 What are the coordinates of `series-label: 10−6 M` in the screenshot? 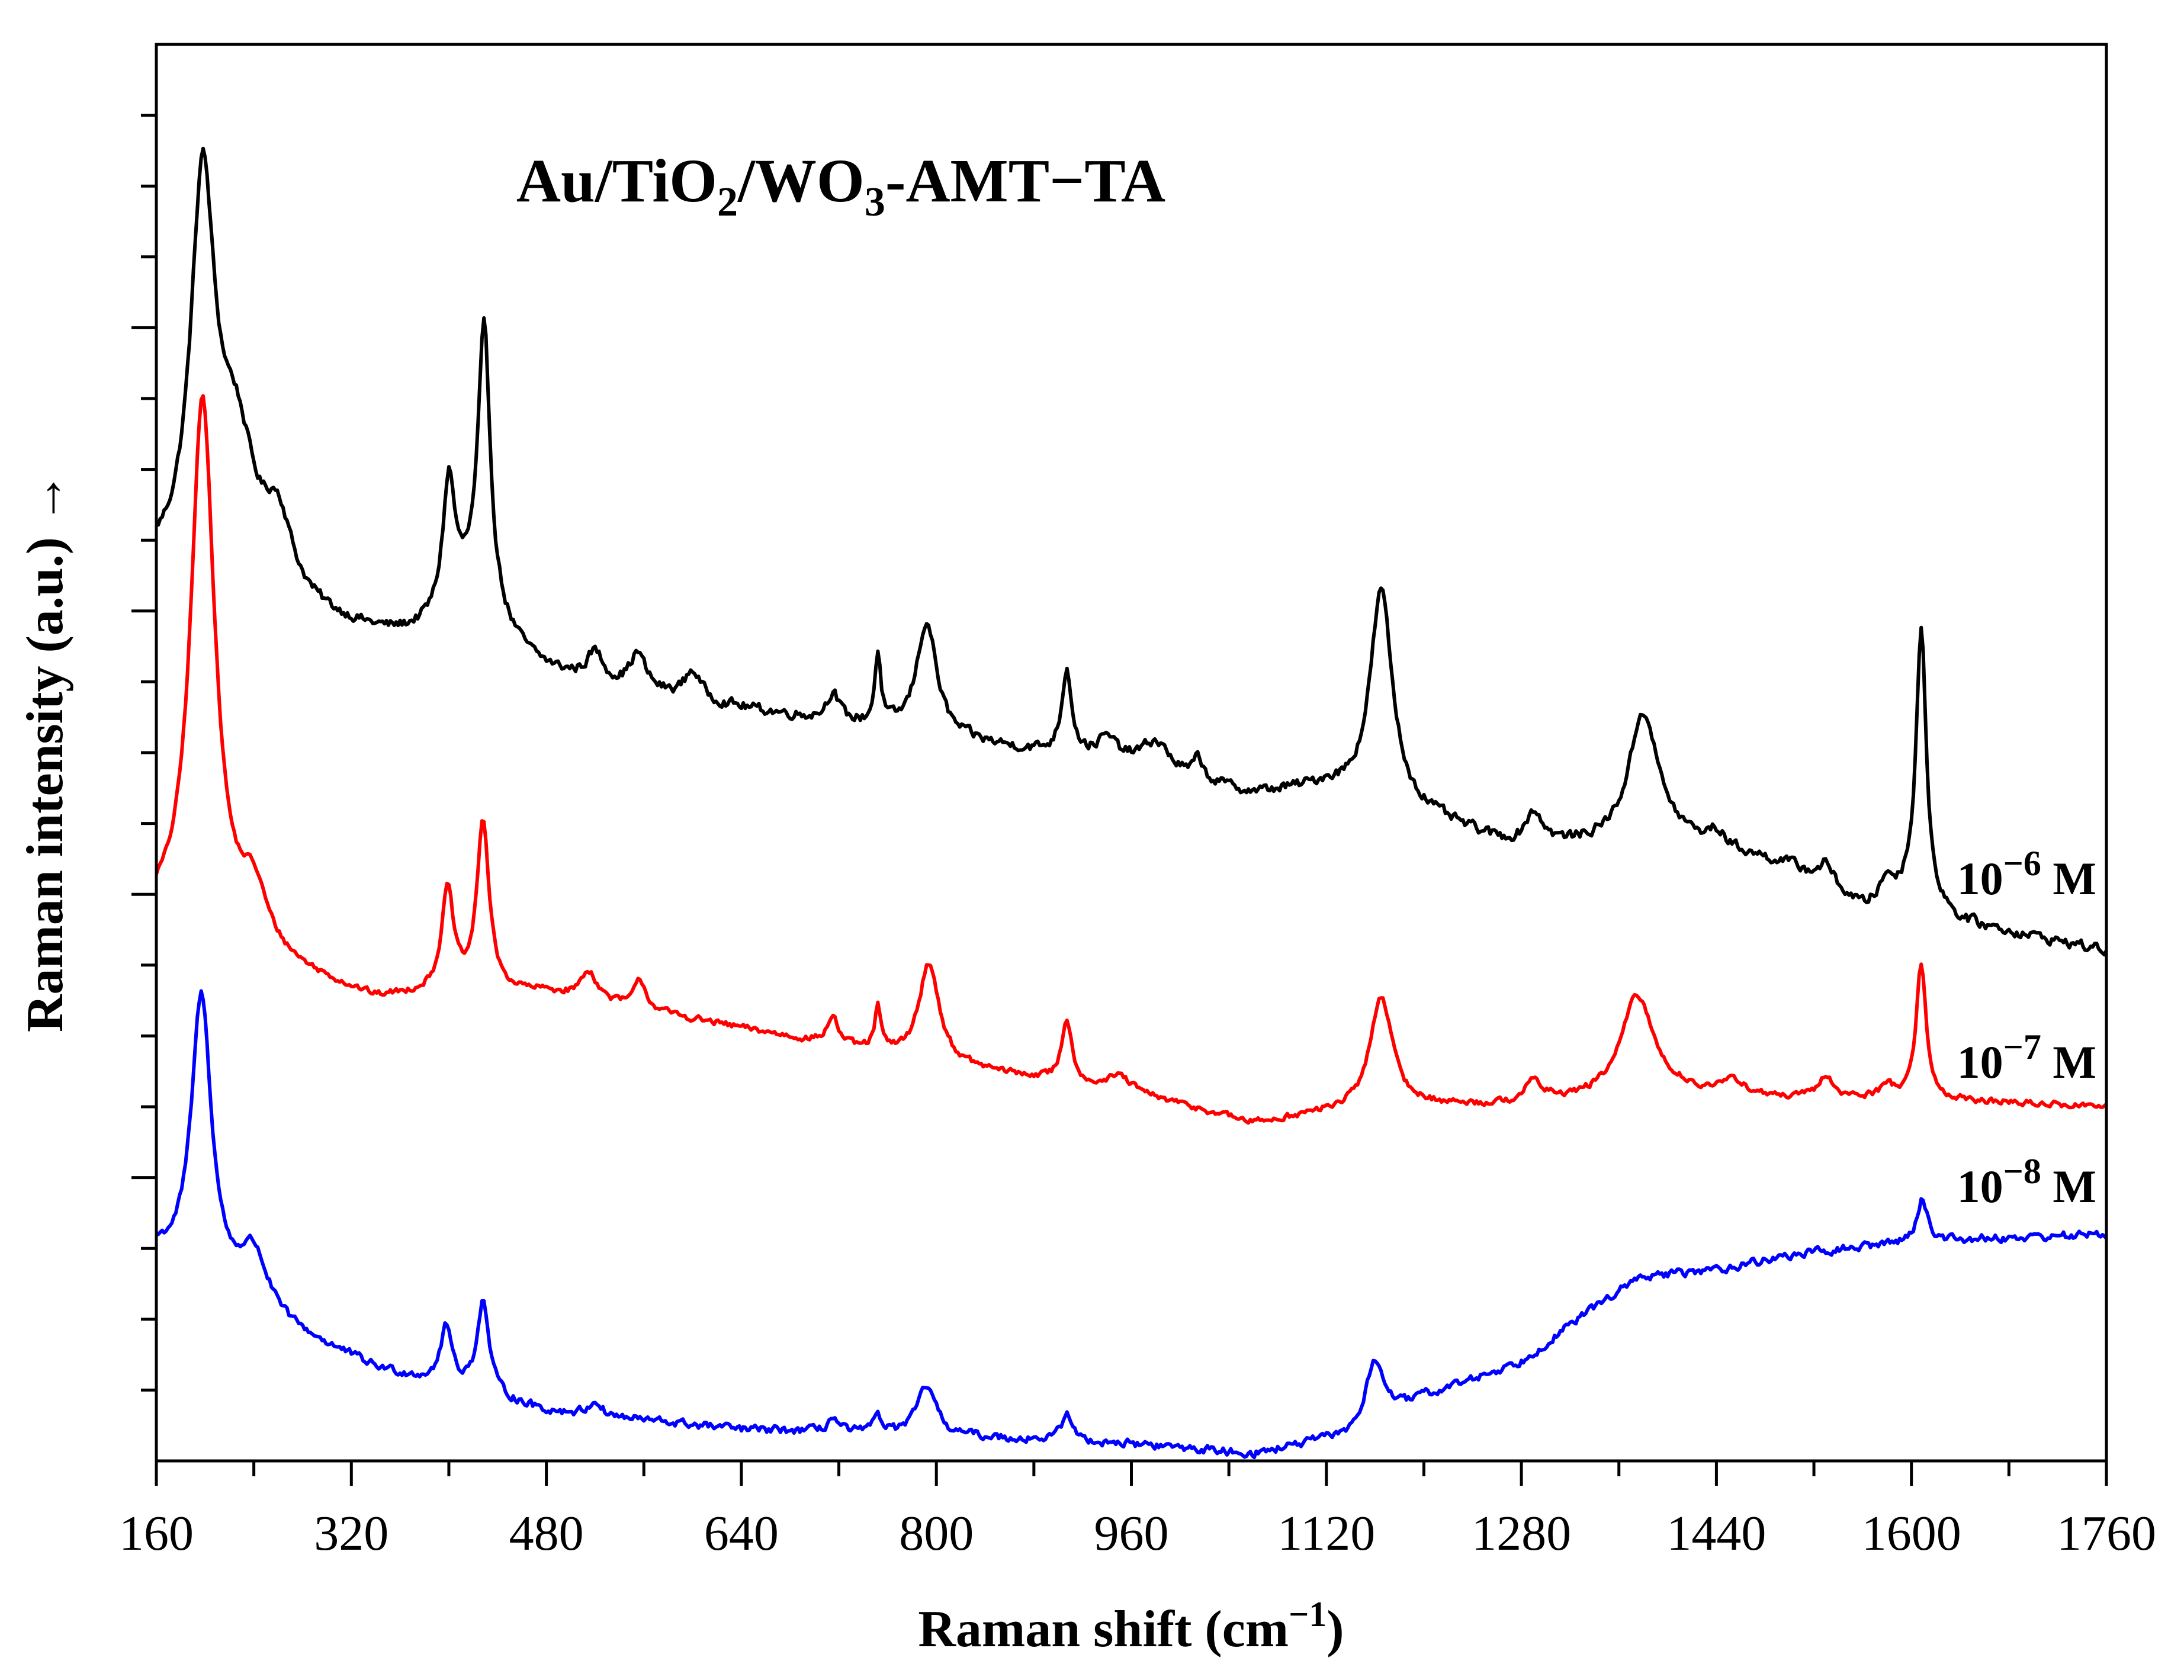 It's located at (2026, 874).